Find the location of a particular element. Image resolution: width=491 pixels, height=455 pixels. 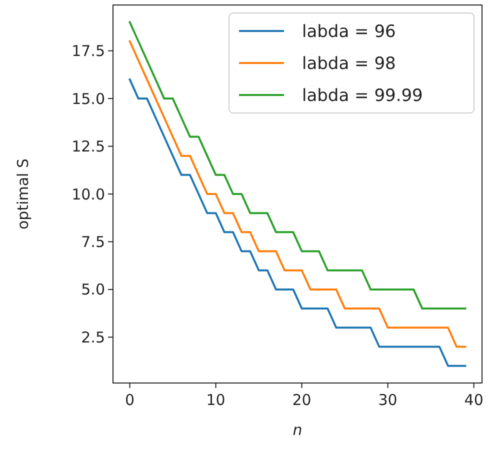

x-axis-title: n is located at coordinates (297, 430).